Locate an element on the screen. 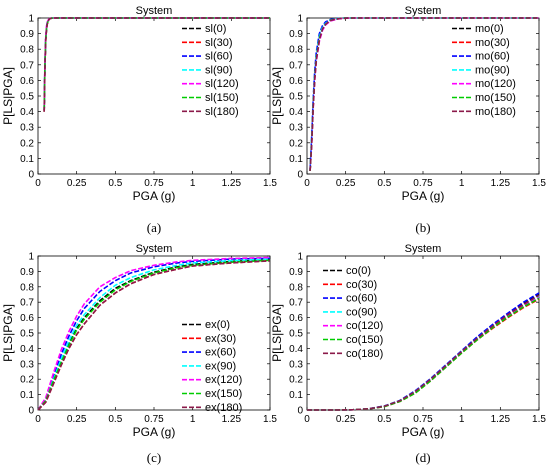 This screenshot has width=550, height=468. panel-caption: (c) is located at coordinates (154, 457).